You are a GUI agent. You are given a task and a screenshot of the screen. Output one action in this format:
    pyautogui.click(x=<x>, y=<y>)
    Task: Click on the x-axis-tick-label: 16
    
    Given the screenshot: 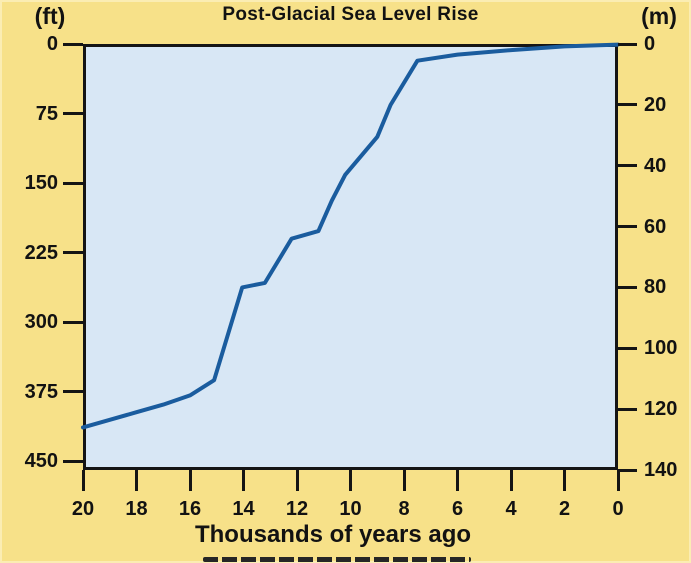 What is the action you would take?
    pyautogui.click(x=190, y=509)
    